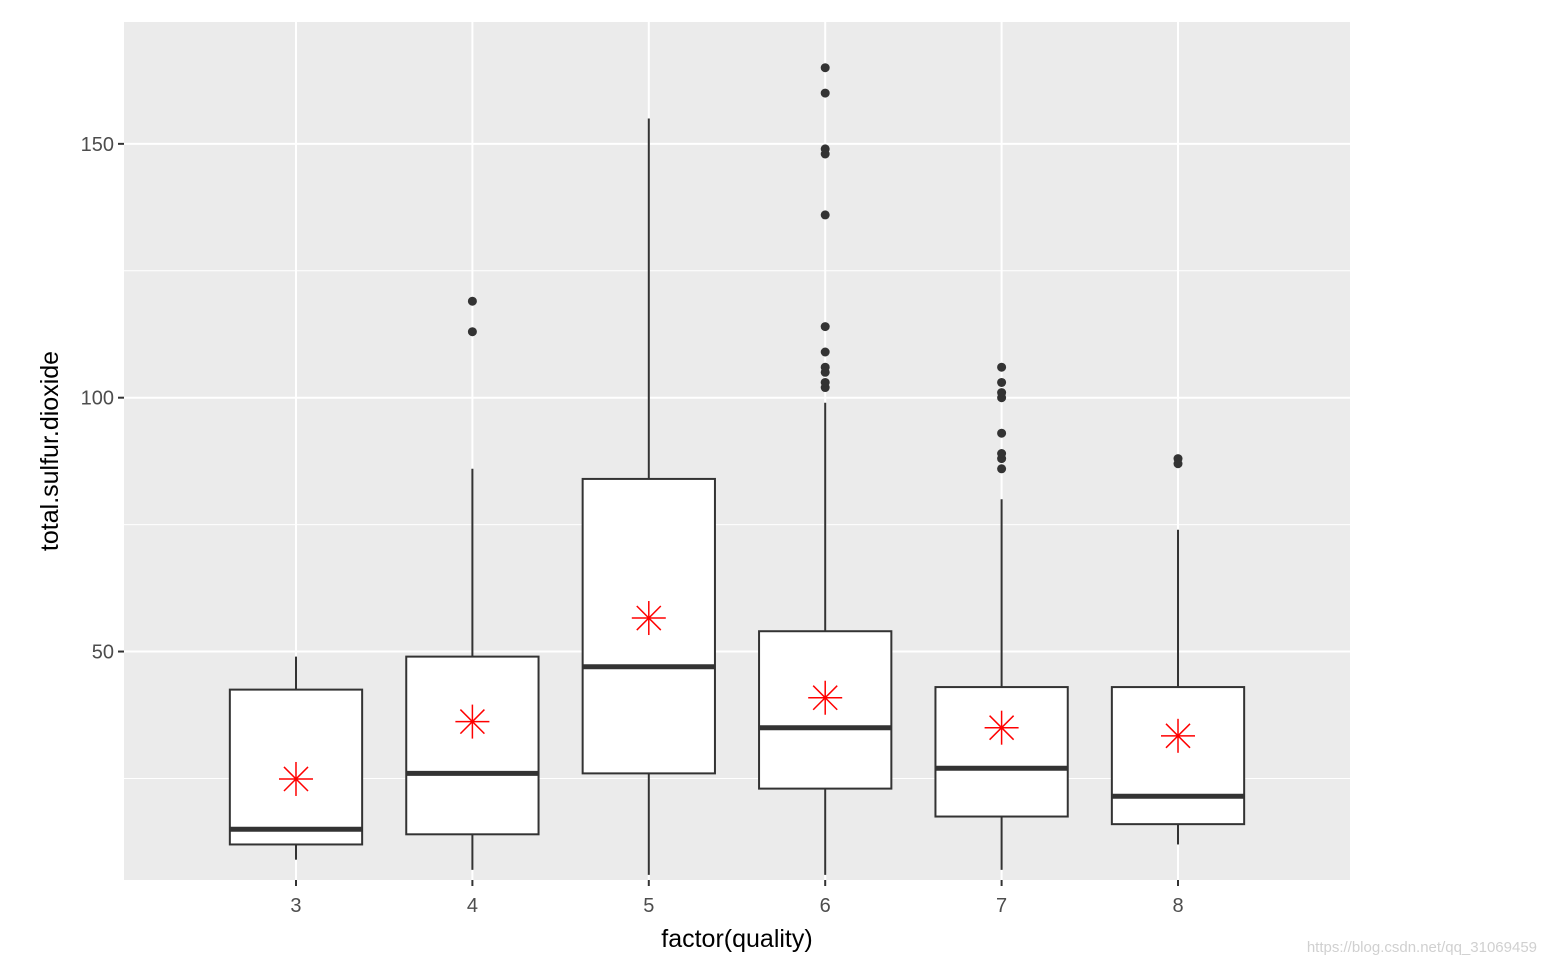  I want to click on x-tick-label: 4, so click(472, 906).